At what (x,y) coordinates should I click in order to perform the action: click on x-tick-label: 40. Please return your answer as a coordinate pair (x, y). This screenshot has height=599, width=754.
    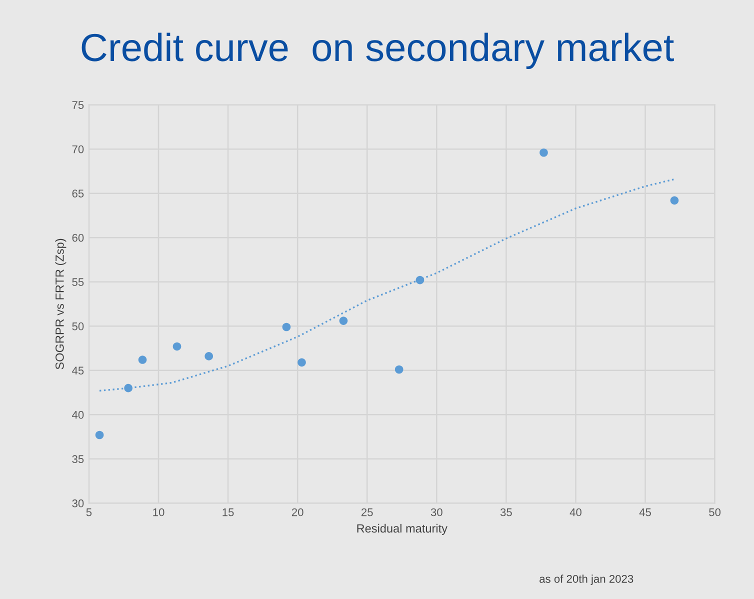
    Looking at the image, I should click on (576, 512).